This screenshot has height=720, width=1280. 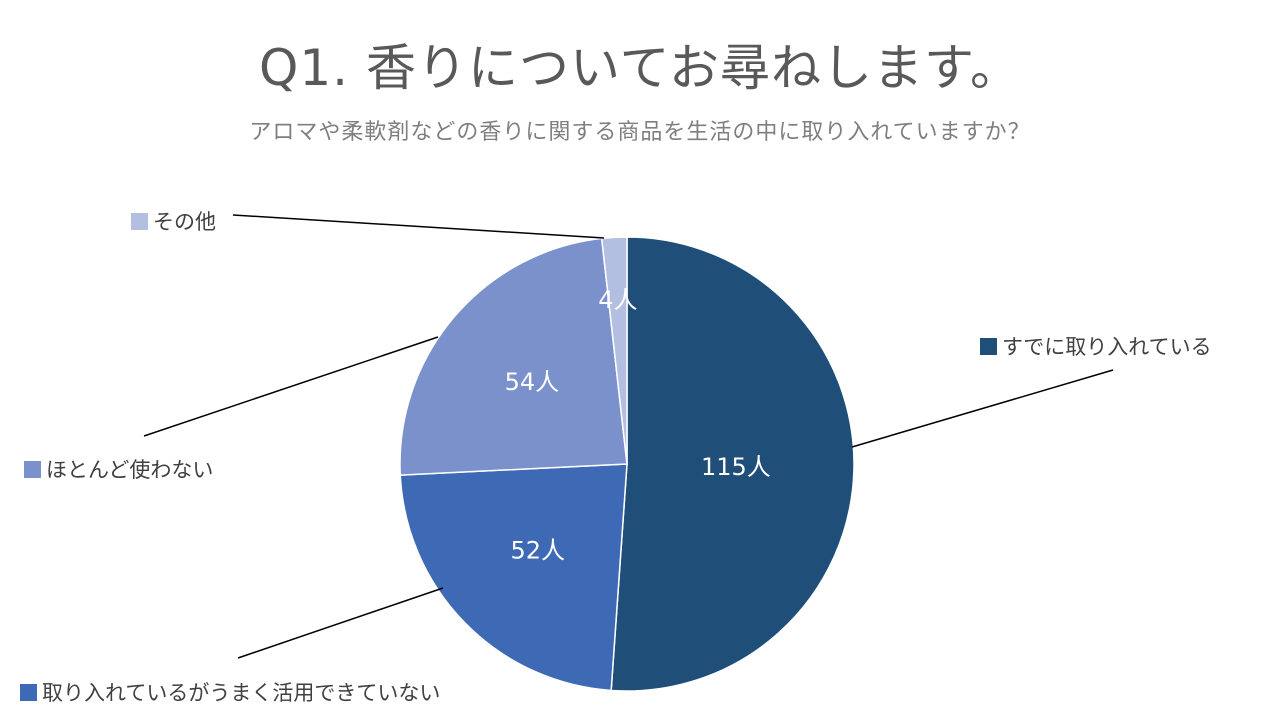 I want to click on slice-already-using, so click(x=732, y=464).